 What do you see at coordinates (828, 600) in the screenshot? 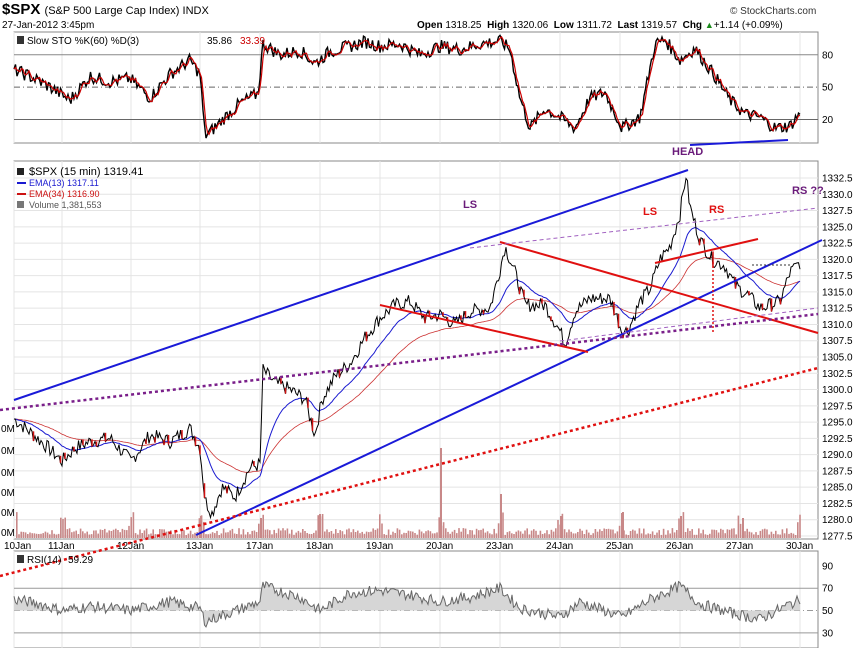
I see `rsi-axis: 90 70 50 30` at bounding box center [828, 600].